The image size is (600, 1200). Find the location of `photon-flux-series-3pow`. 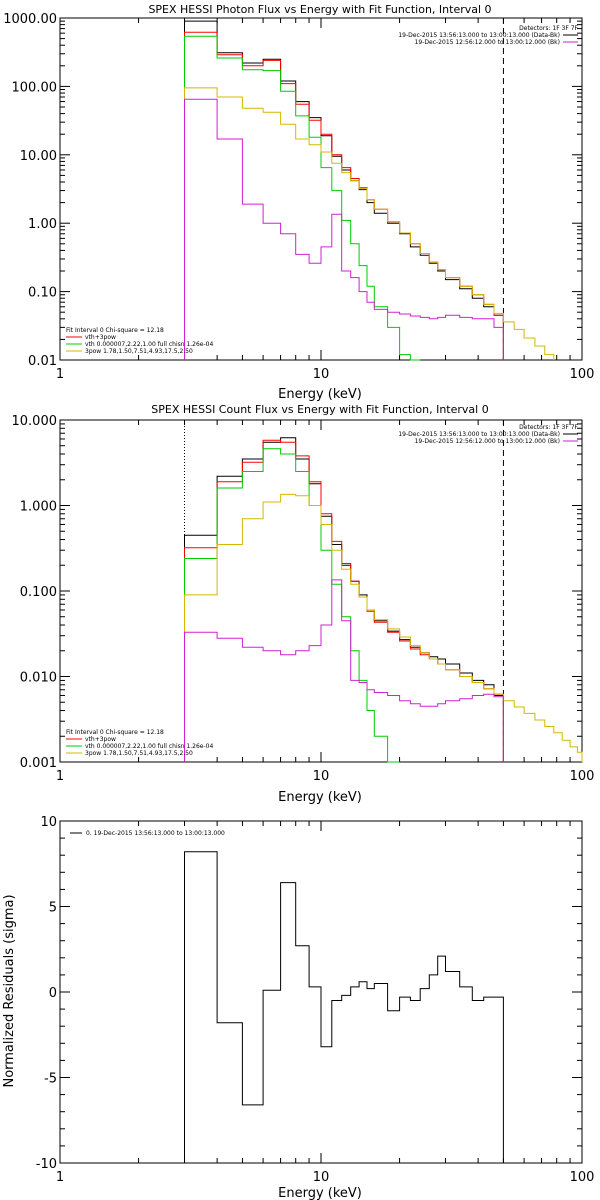

photon-flux-series-3pow is located at coordinates (369, 223).